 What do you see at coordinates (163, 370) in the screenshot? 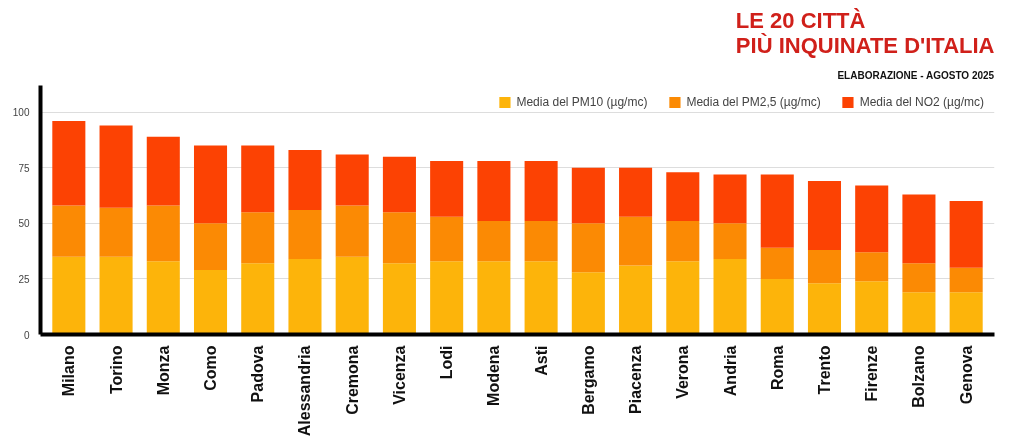
I see `x-tick-label: Monza` at bounding box center [163, 370].